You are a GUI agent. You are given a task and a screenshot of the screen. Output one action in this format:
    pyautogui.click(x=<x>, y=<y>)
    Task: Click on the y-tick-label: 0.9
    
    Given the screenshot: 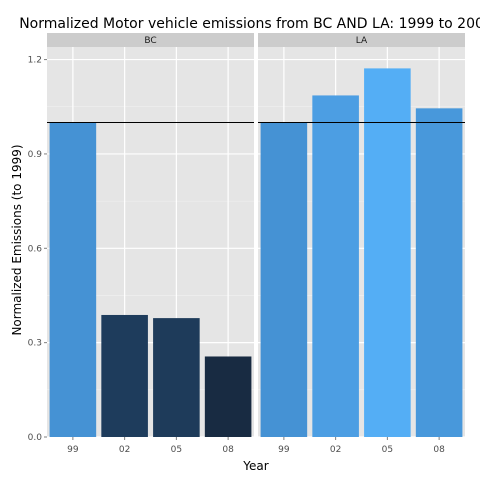 What is the action you would take?
    pyautogui.click(x=35, y=155)
    